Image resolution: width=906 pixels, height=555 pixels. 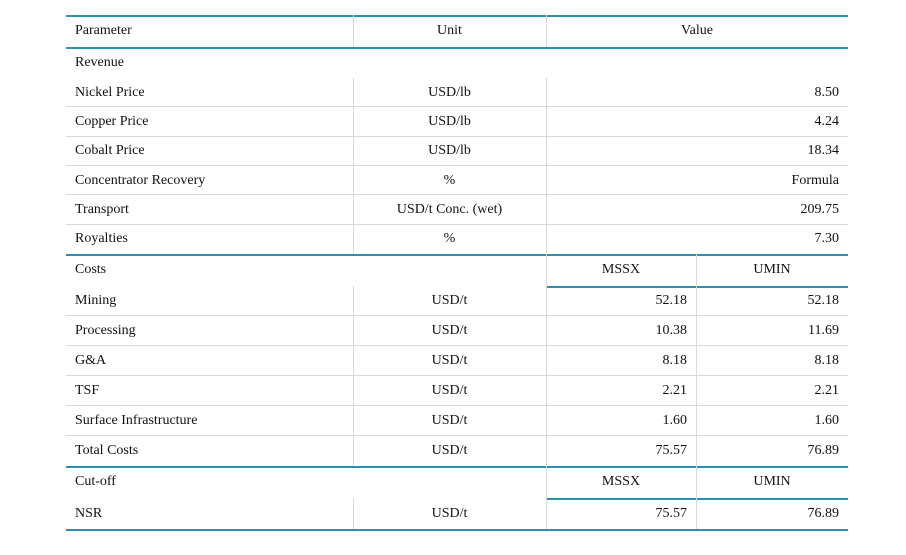 What do you see at coordinates (827, 239) in the screenshot?
I see `table-cell: 7.30` at bounding box center [827, 239].